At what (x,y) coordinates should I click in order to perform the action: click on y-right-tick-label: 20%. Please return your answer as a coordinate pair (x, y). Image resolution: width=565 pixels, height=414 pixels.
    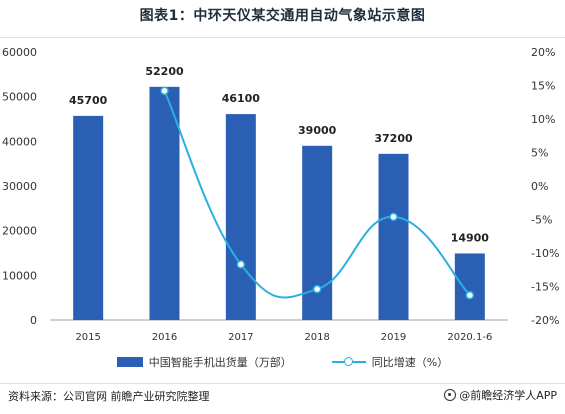
    Looking at the image, I should click on (543, 52).